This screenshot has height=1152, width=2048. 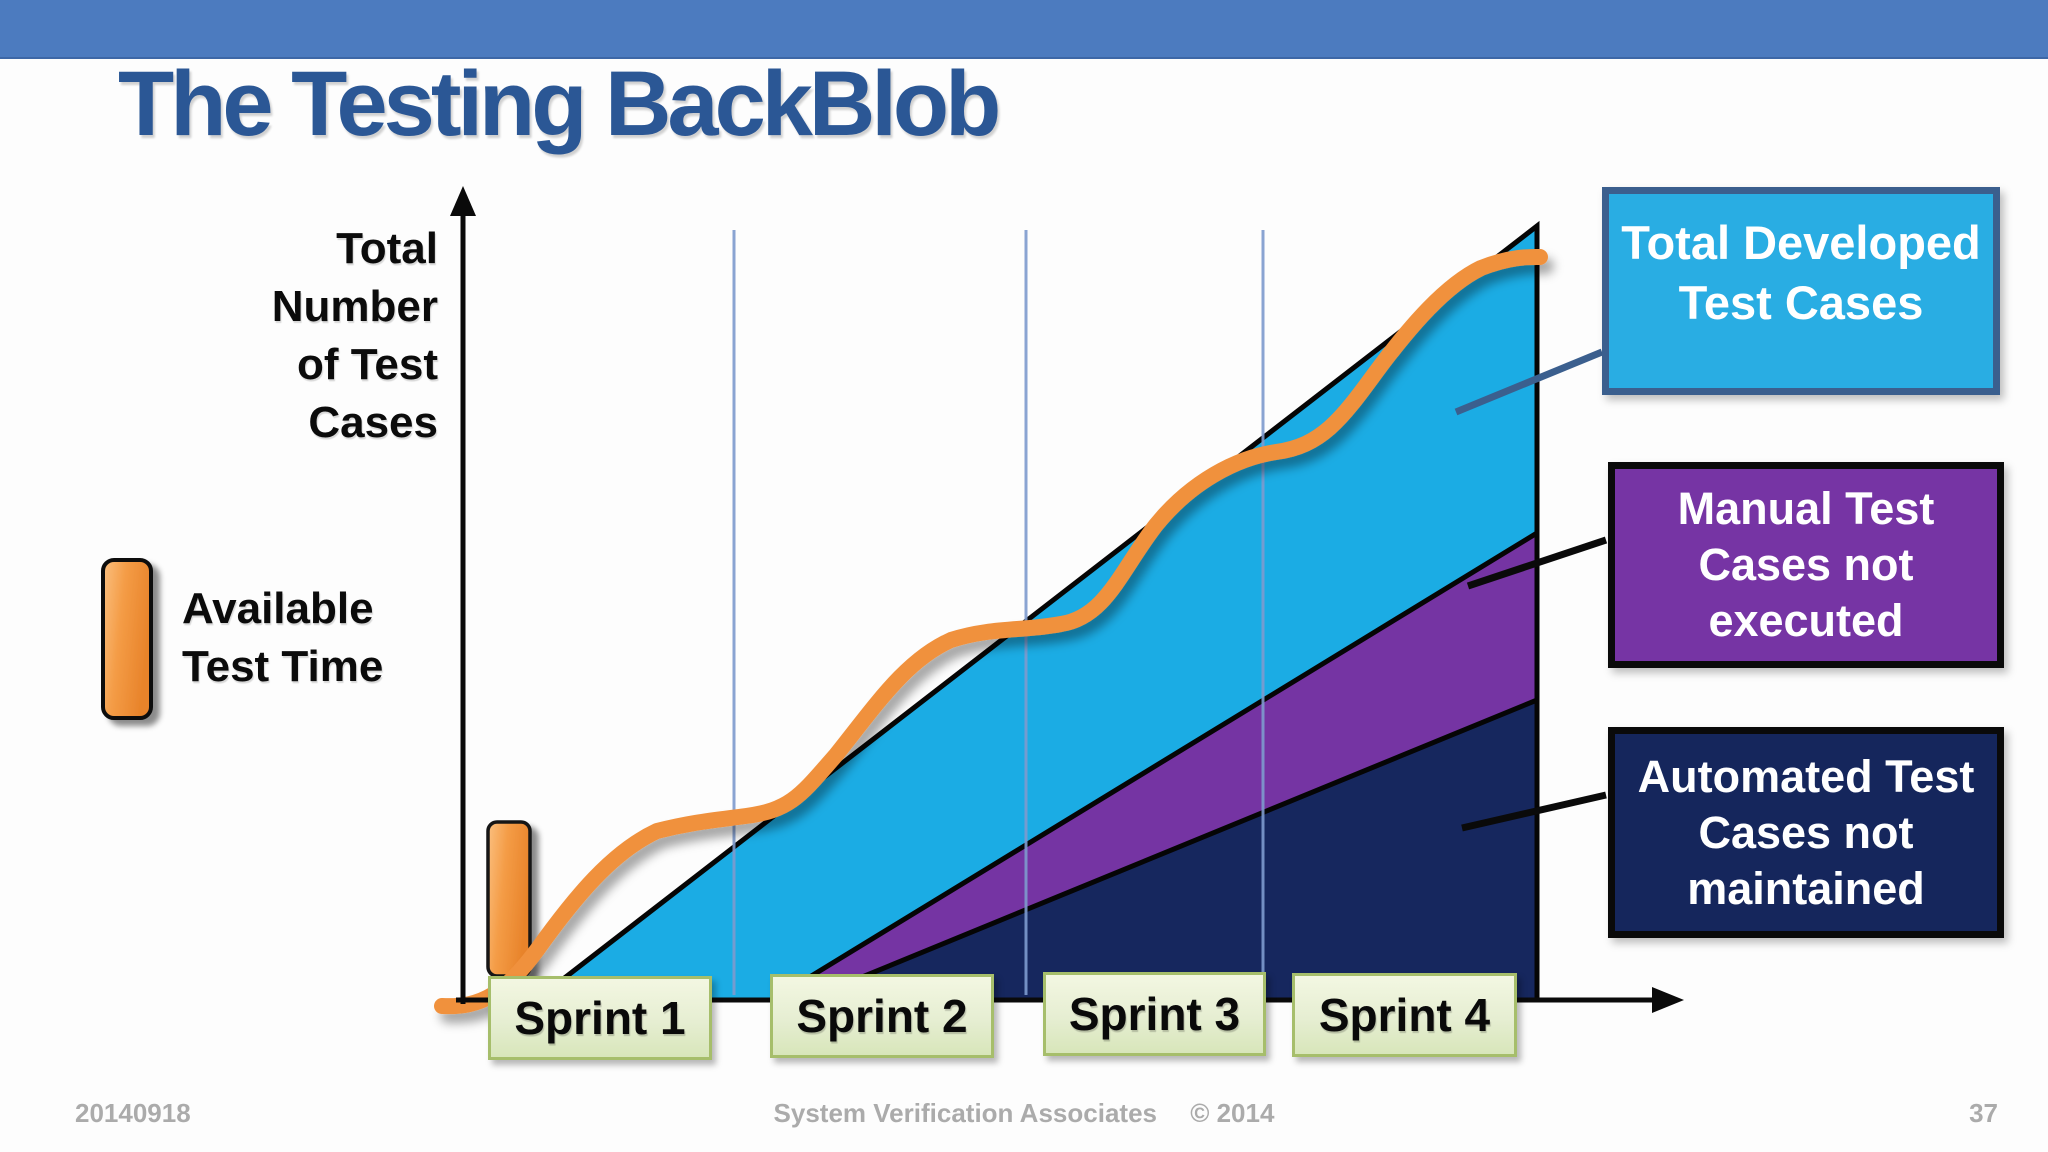 What do you see at coordinates (387, 248) in the screenshot?
I see `y-axis-label-line: Total` at bounding box center [387, 248].